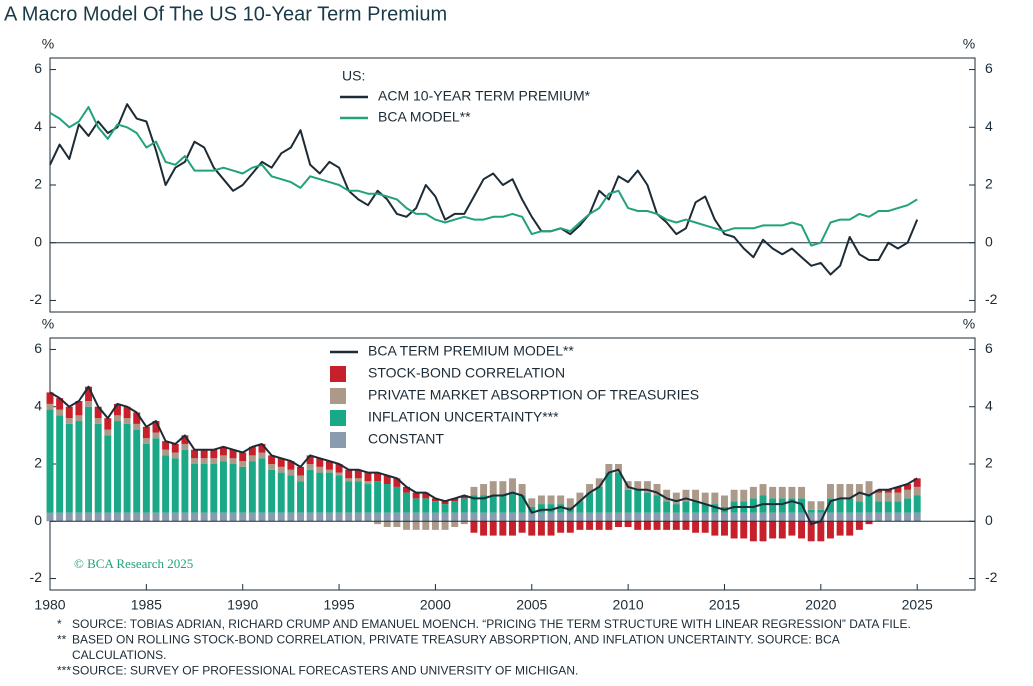 This screenshot has width=1033, height=686. What do you see at coordinates (989, 241) in the screenshot?
I see `y-tick-label: 0` at bounding box center [989, 241].